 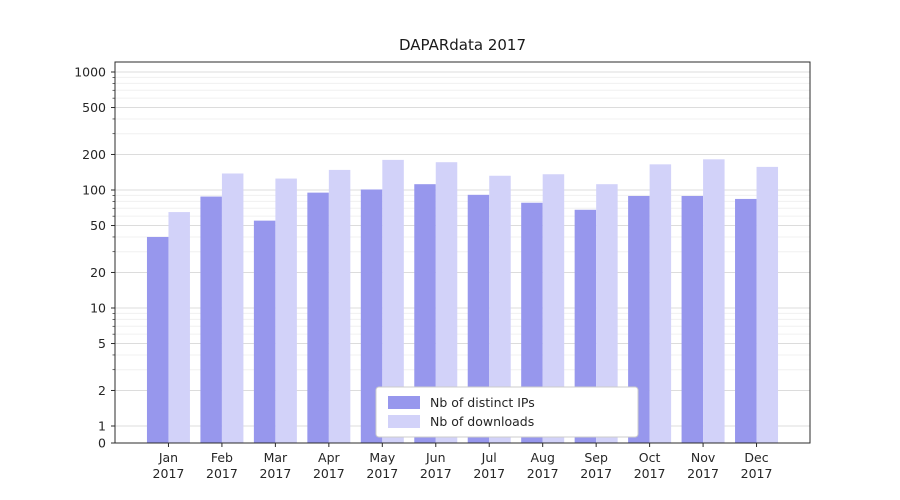 I want to click on y-tick-label: 10, so click(x=98, y=308).